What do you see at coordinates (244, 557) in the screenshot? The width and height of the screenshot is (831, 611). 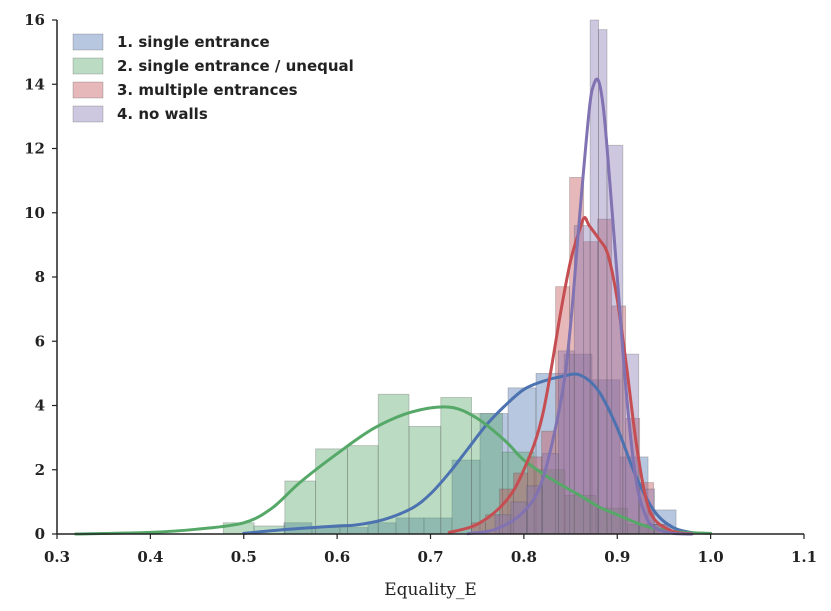 I see `x-tick-label: 0.5` at bounding box center [244, 557].